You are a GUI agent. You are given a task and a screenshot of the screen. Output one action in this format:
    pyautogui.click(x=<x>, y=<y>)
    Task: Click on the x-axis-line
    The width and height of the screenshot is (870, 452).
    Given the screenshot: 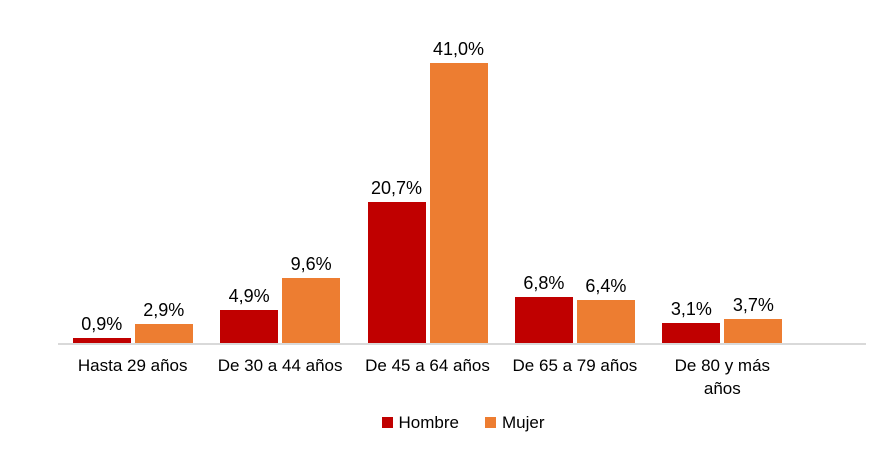 What is the action you would take?
    pyautogui.click(x=462, y=344)
    